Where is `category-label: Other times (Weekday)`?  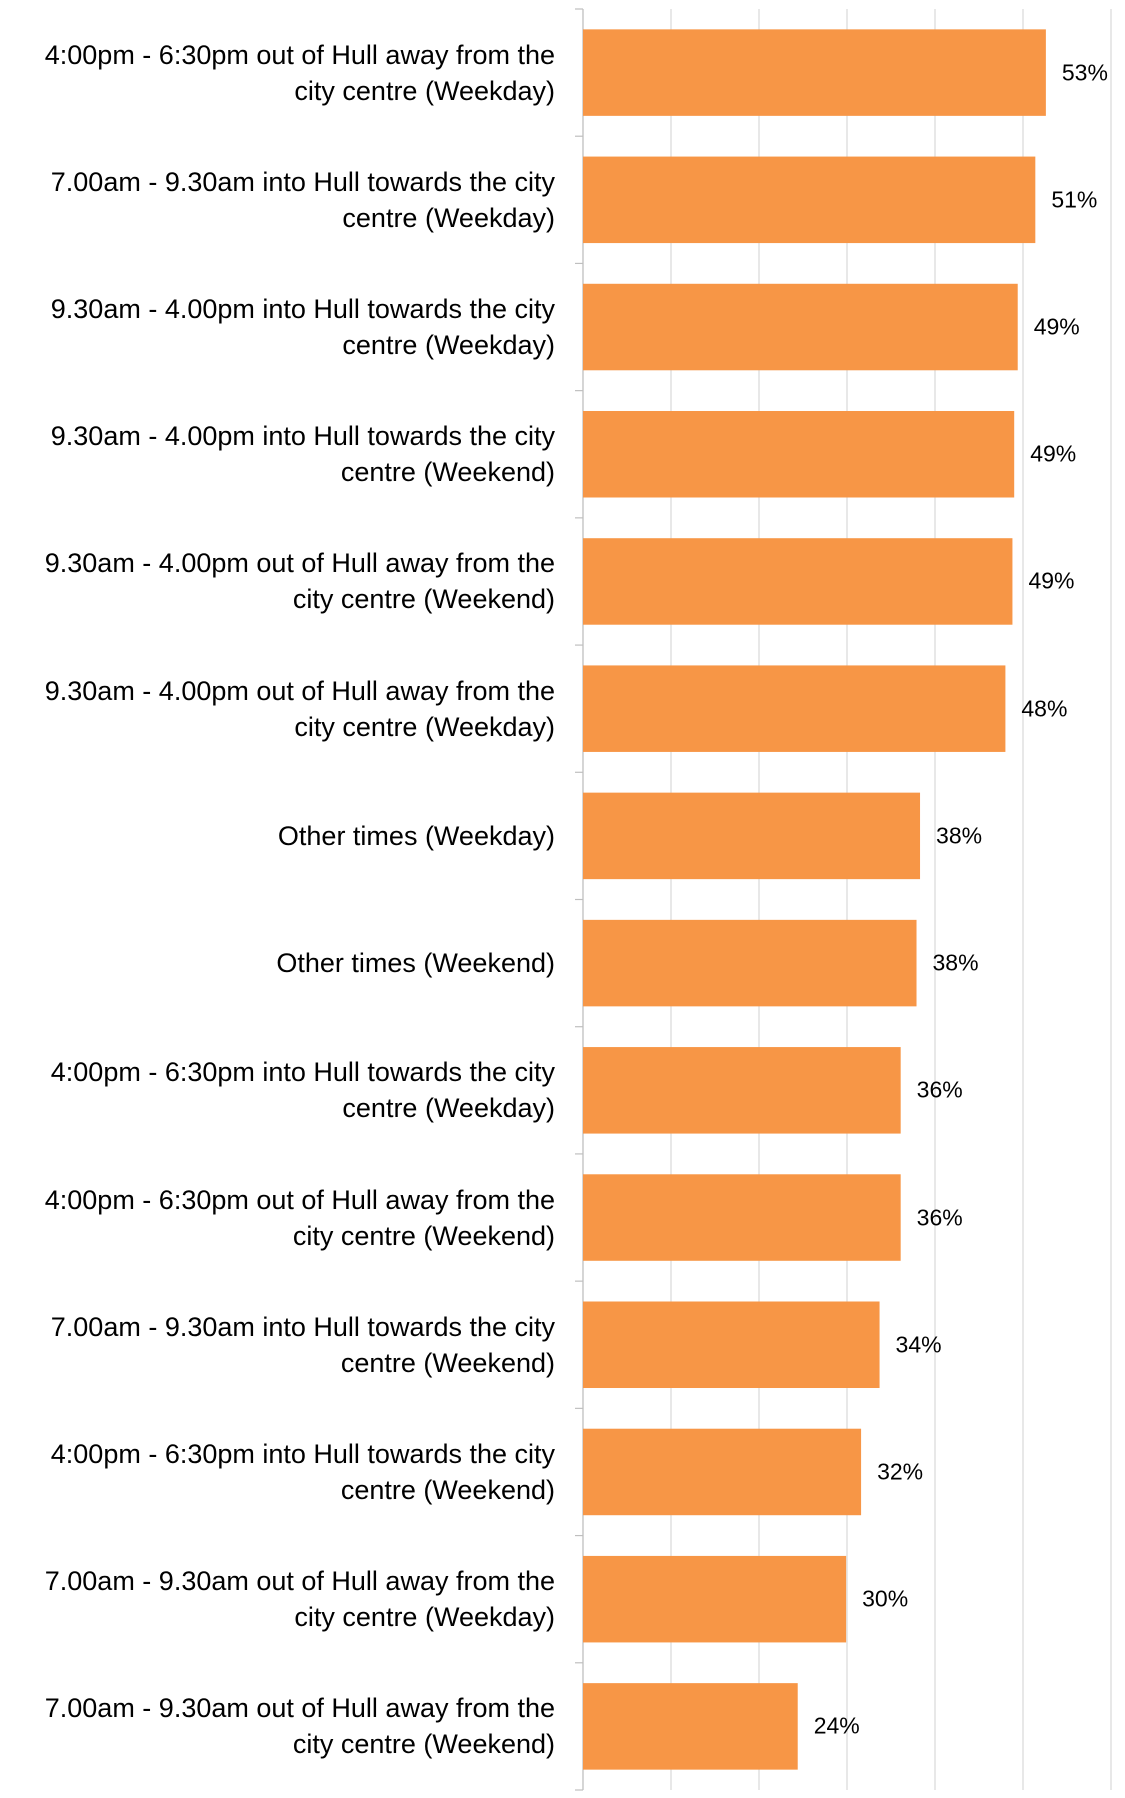
category-label: Other times (Weekday) is located at coordinates (416, 835).